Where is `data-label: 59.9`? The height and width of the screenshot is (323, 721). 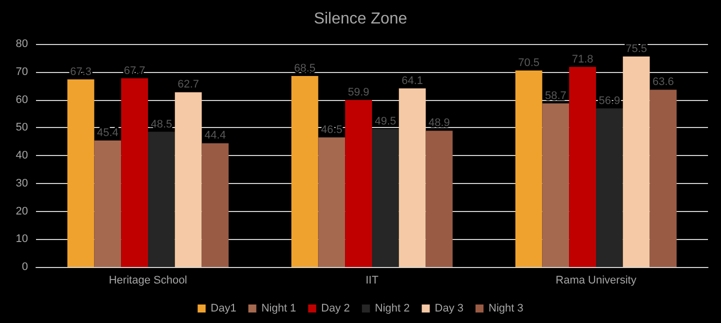
data-label: 59.9 is located at coordinates (359, 92).